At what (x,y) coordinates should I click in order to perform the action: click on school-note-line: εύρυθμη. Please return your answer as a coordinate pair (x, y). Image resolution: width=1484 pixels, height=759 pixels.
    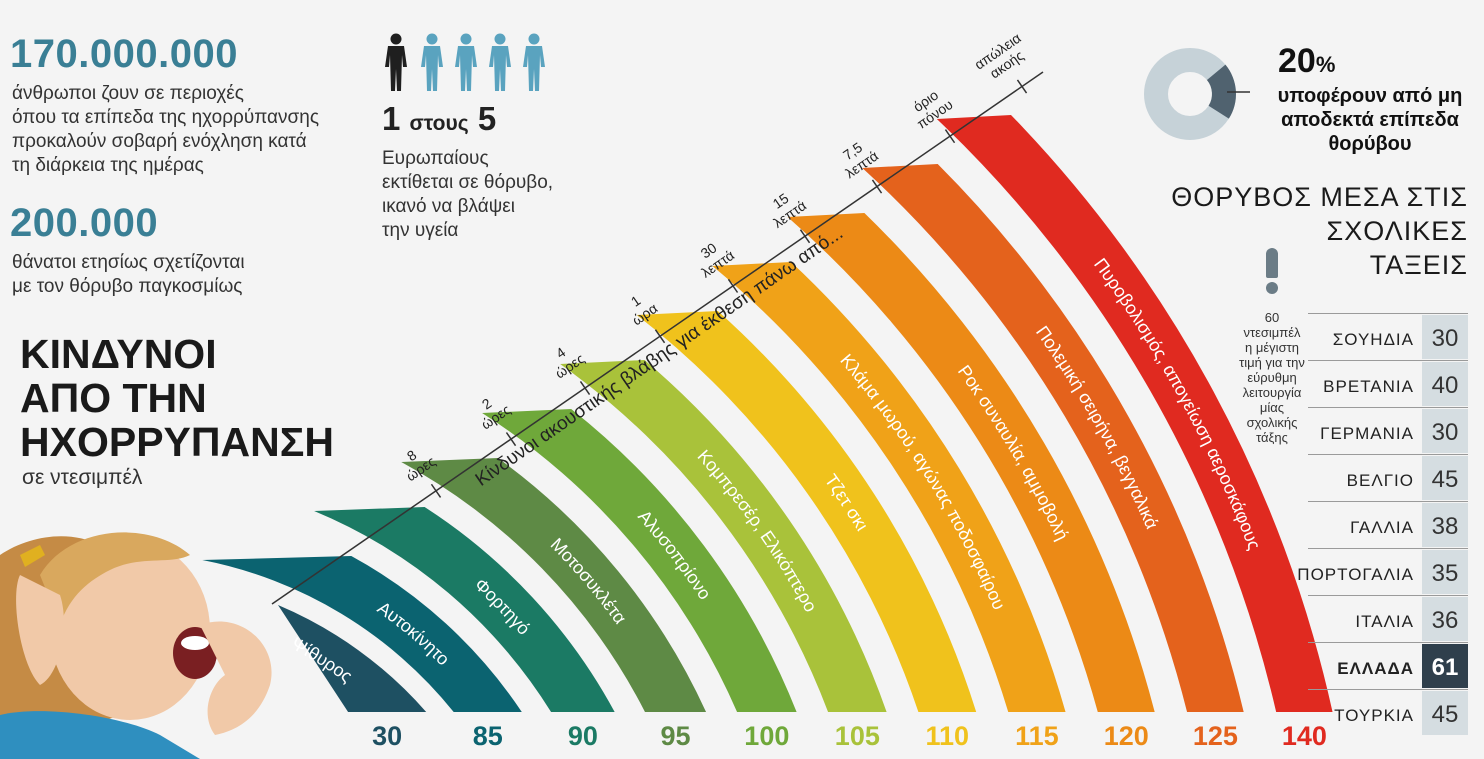
    Looking at the image, I should click on (1272, 377).